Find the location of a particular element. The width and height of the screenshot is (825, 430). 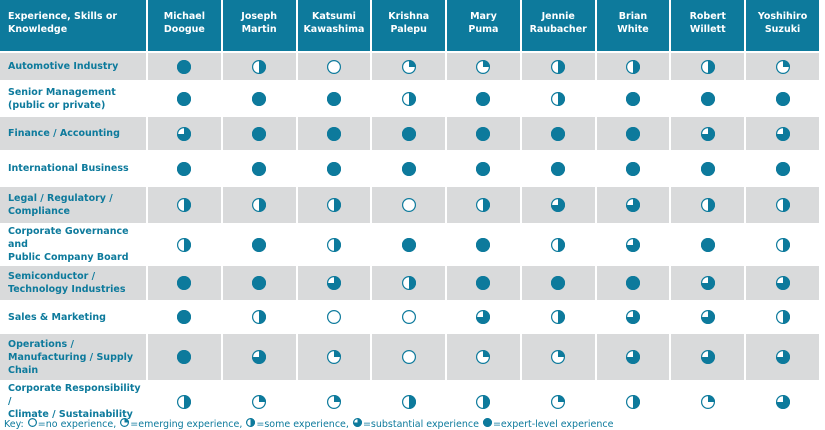

column-header: Jennie Raubacher is located at coordinates (558, 26).